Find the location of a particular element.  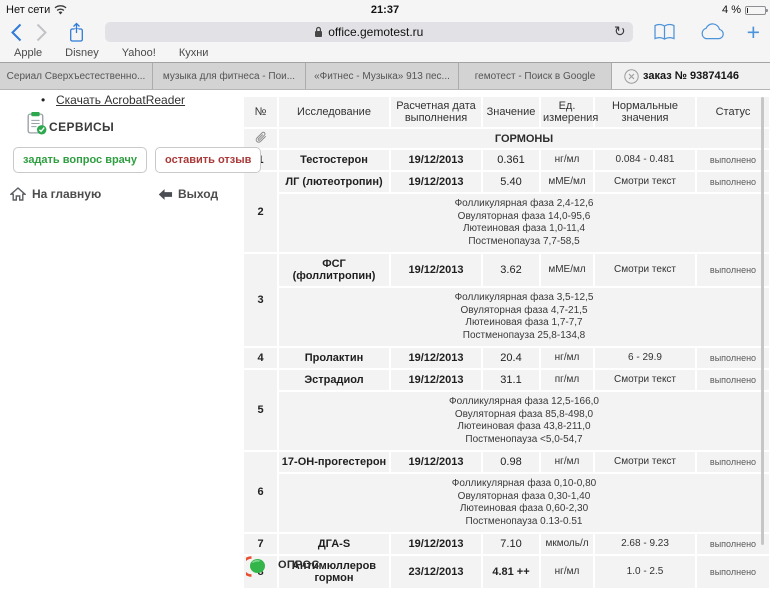

cell-unit: мкмоль/л is located at coordinates (567, 544).